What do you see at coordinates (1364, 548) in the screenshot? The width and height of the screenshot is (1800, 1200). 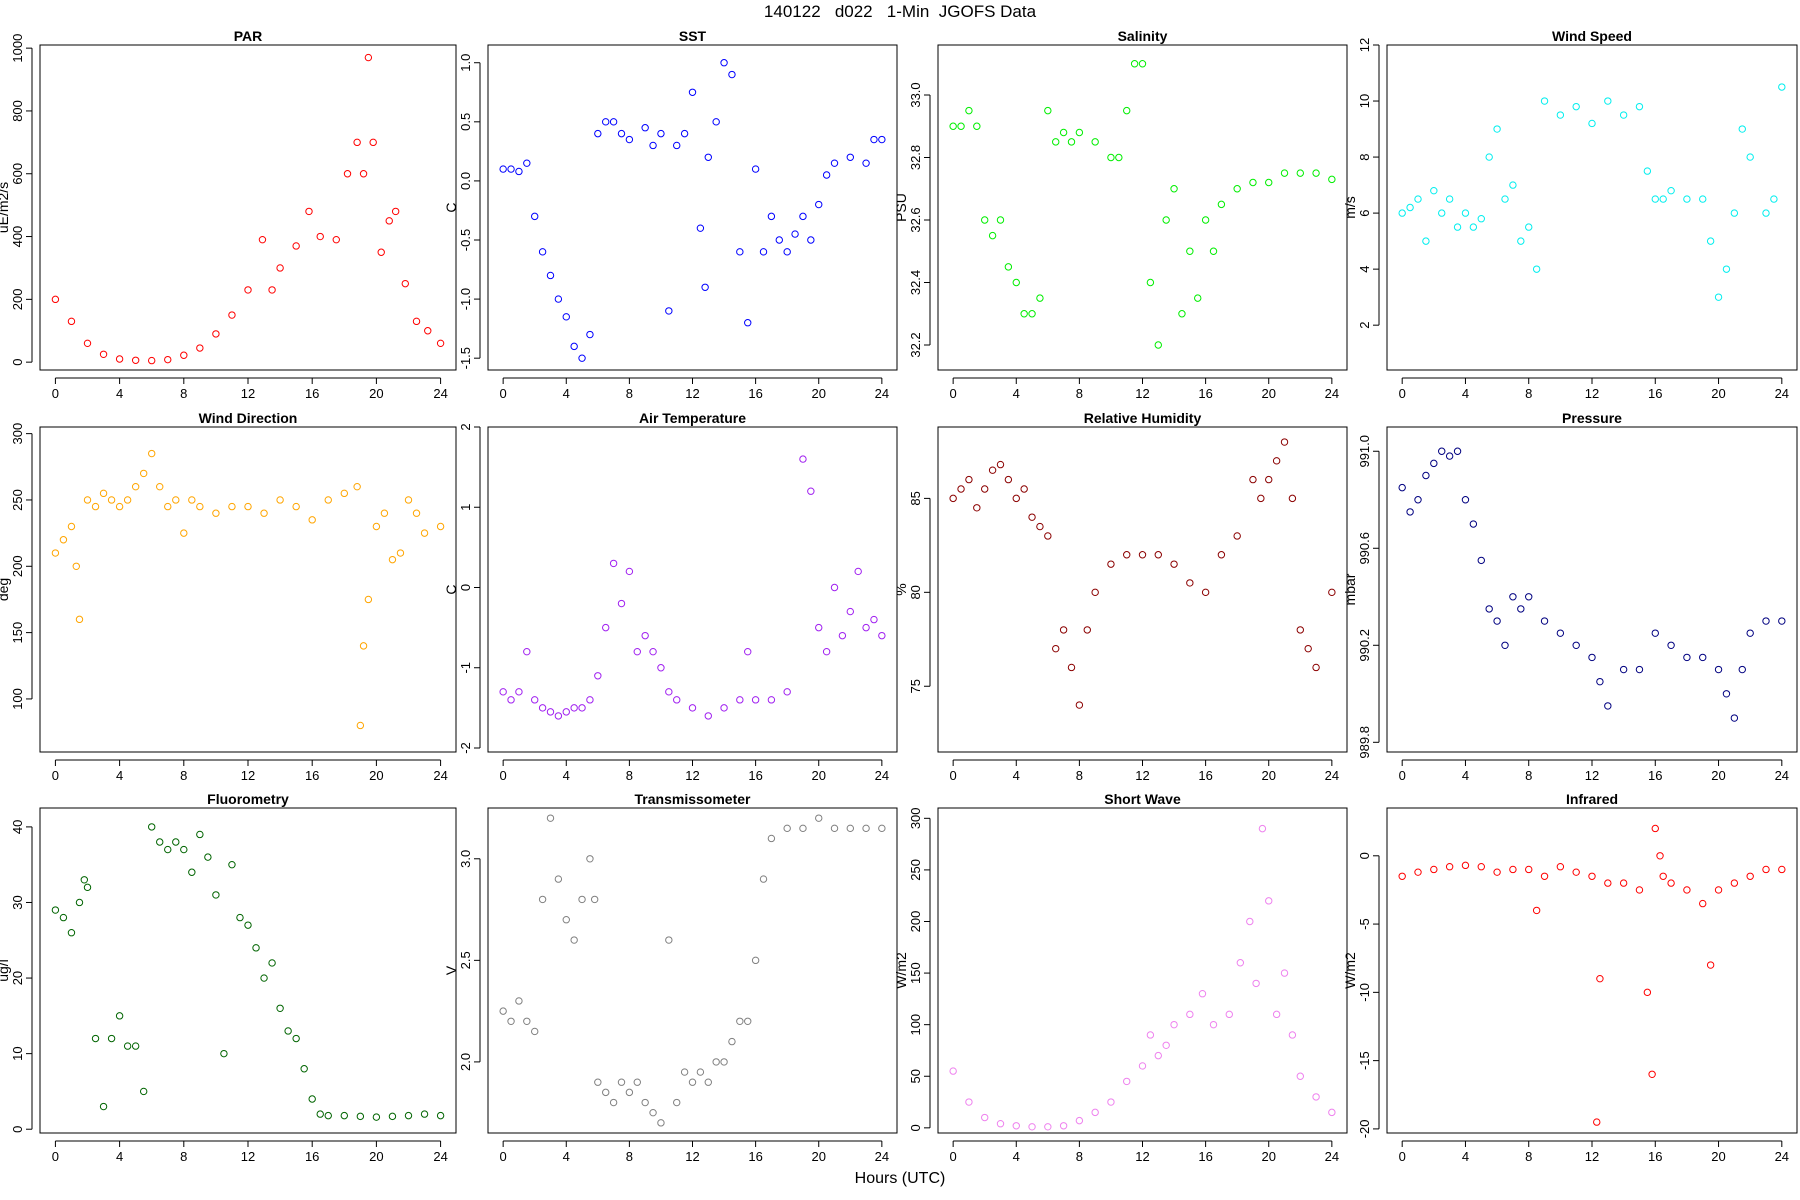 I see `y-tick-label: 990.6` at bounding box center [1364, 548].